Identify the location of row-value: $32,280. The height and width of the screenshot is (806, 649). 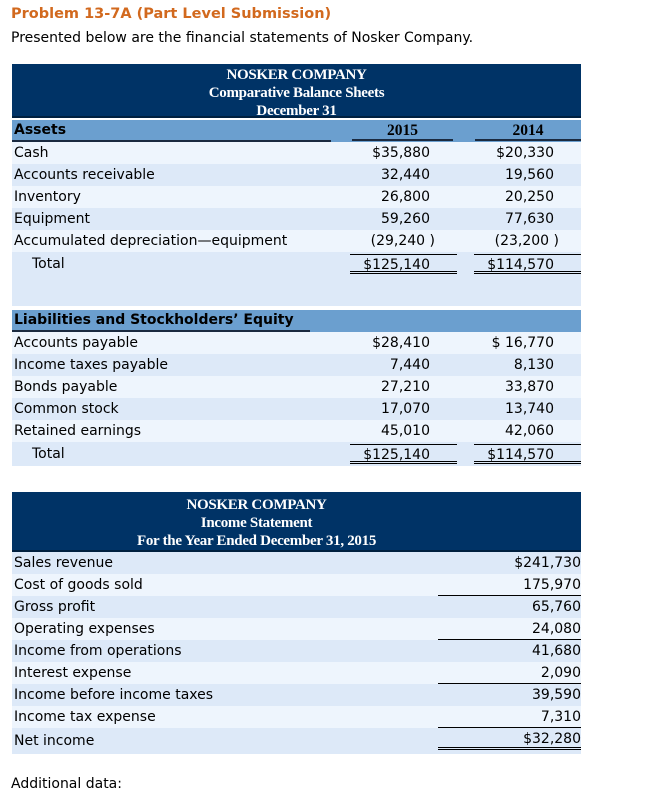
(509, 739).